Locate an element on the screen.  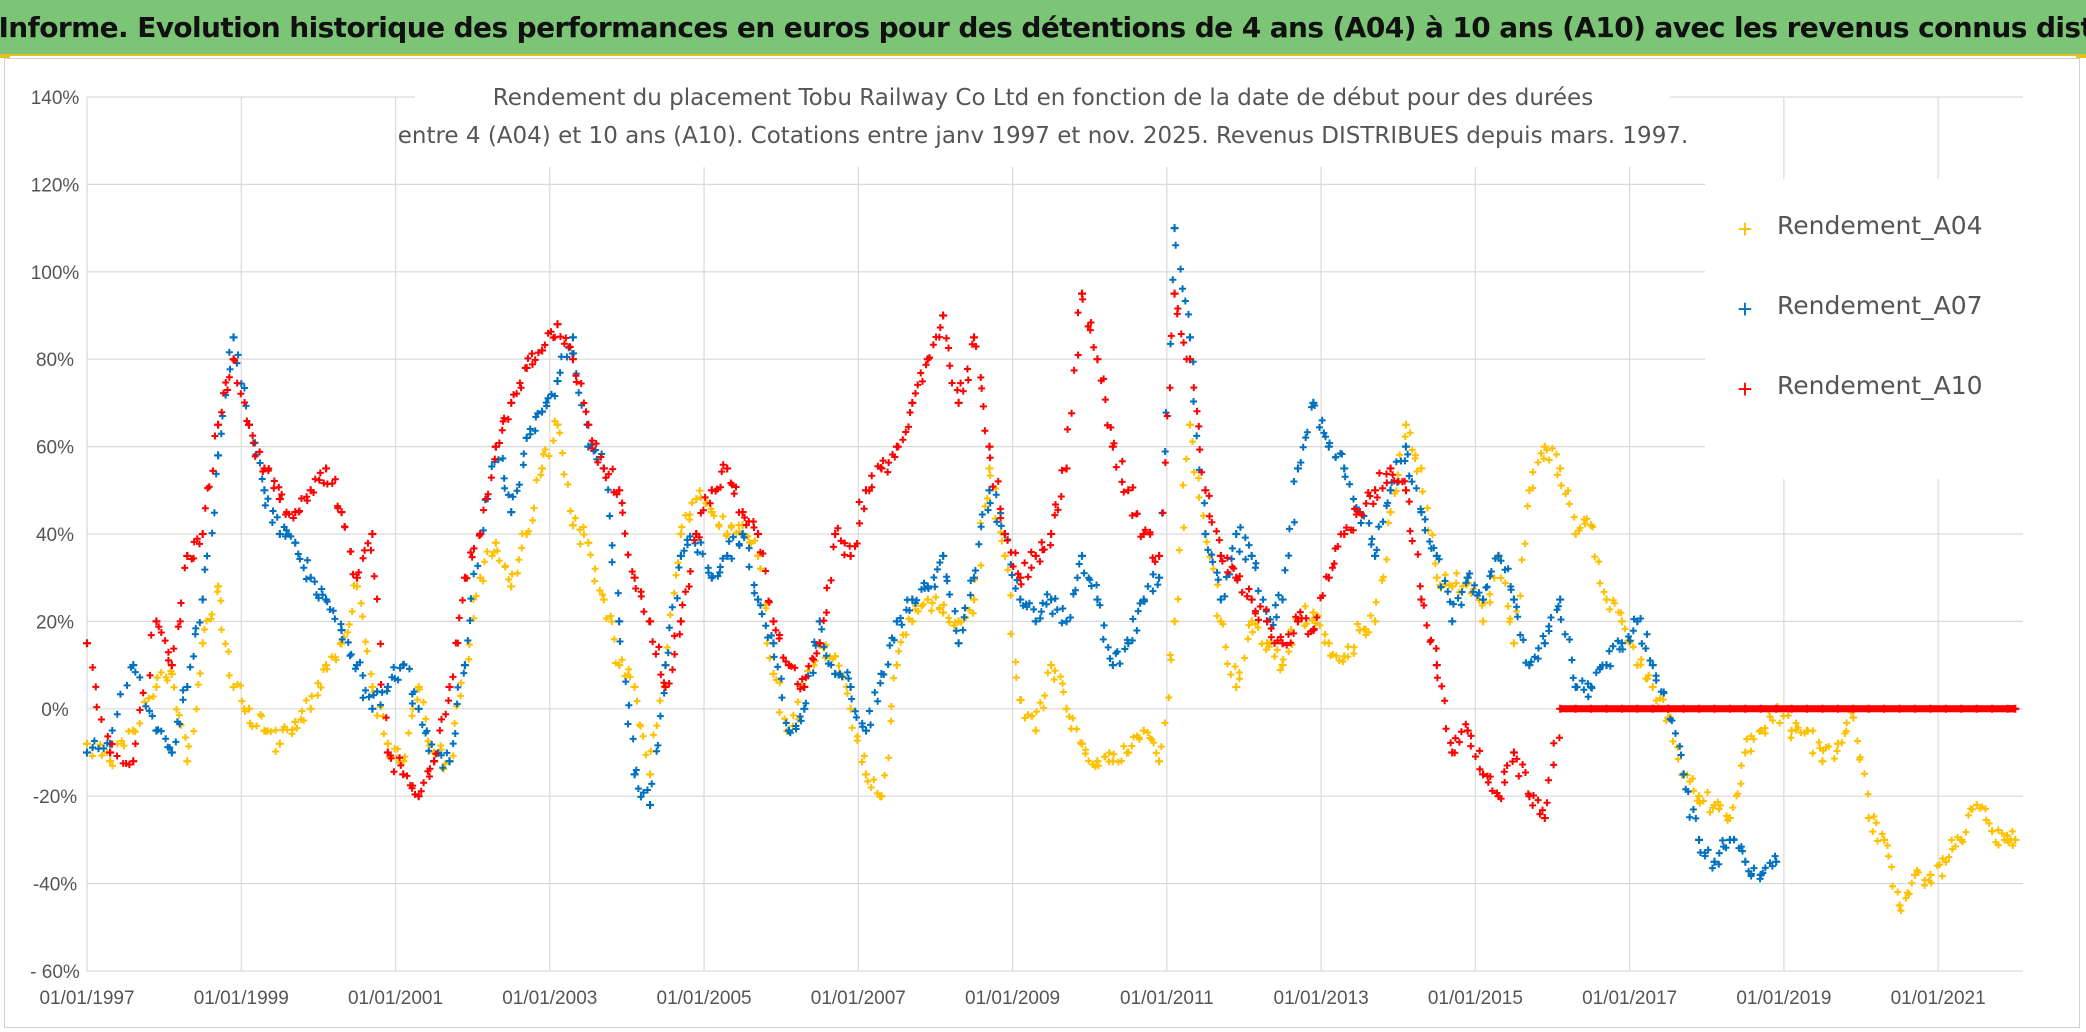
x-tick-label: 01/01/2015 is located at coordinates (1475, 998).